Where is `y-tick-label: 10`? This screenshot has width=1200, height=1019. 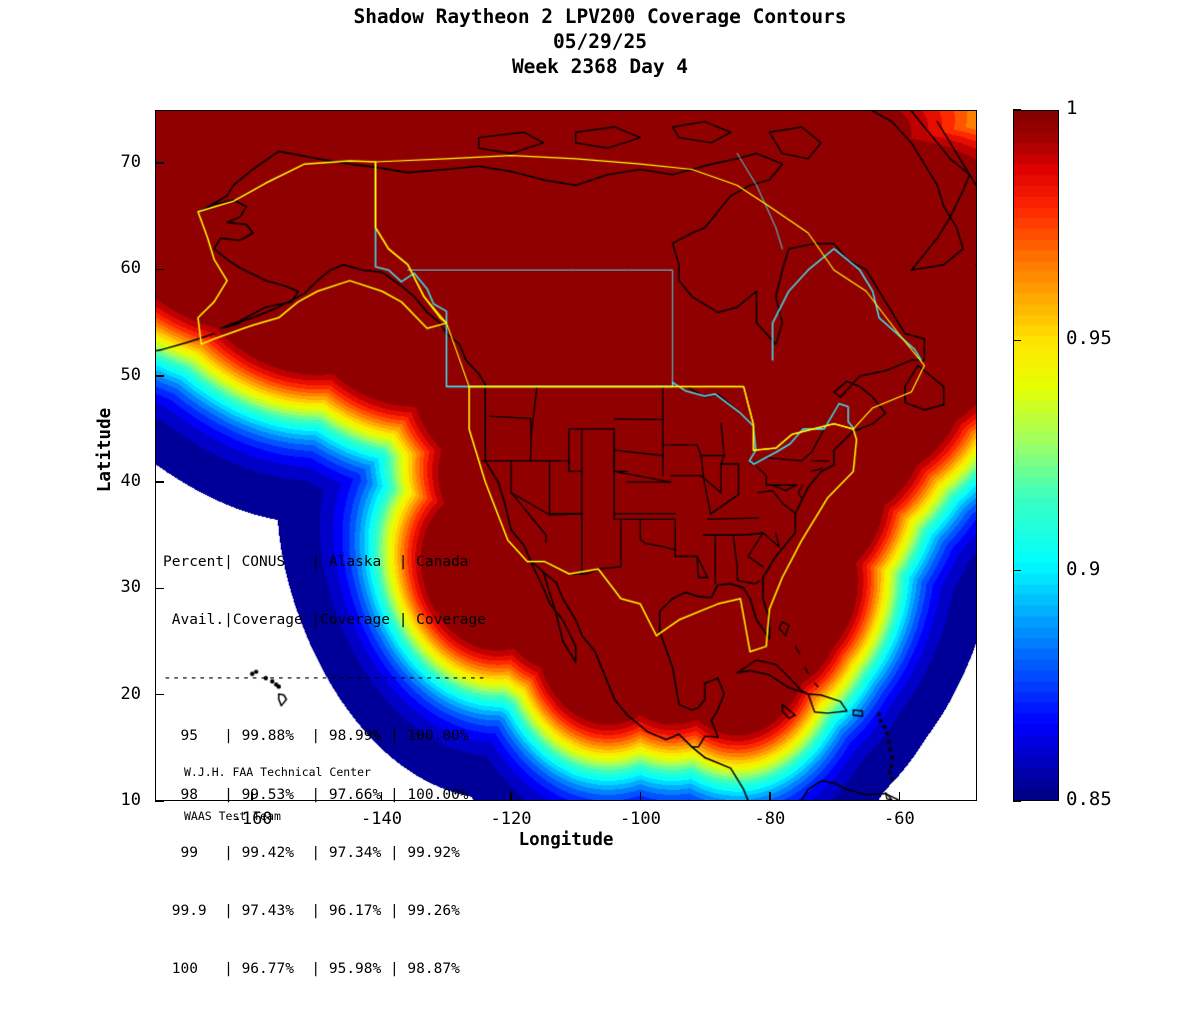
y-tick-label: 10 is located at coordinates (130, 800).